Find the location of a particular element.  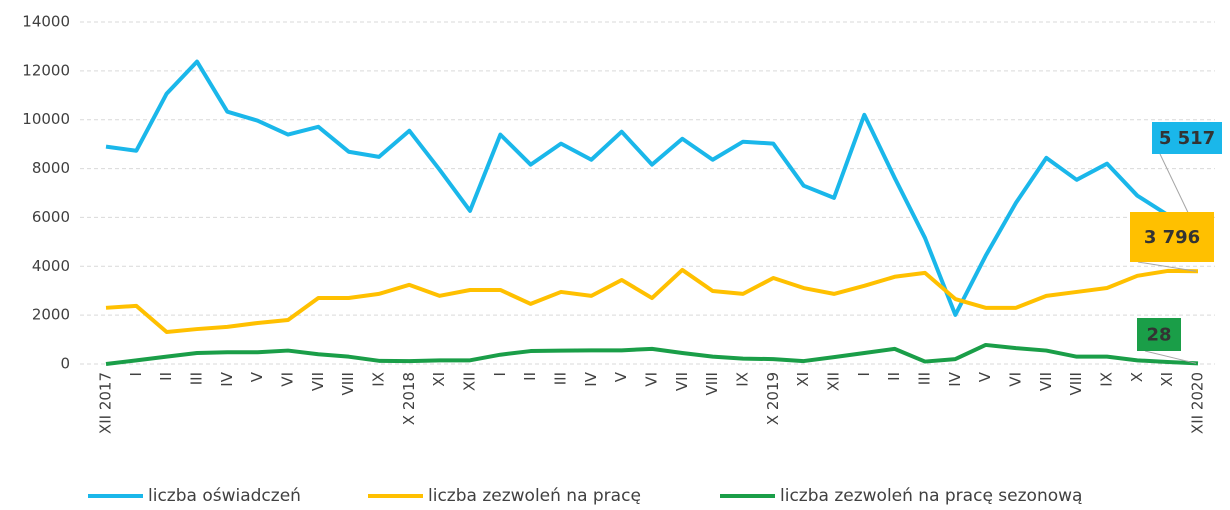

y-tick-label: 2000 is located at coordinates (51, 315).